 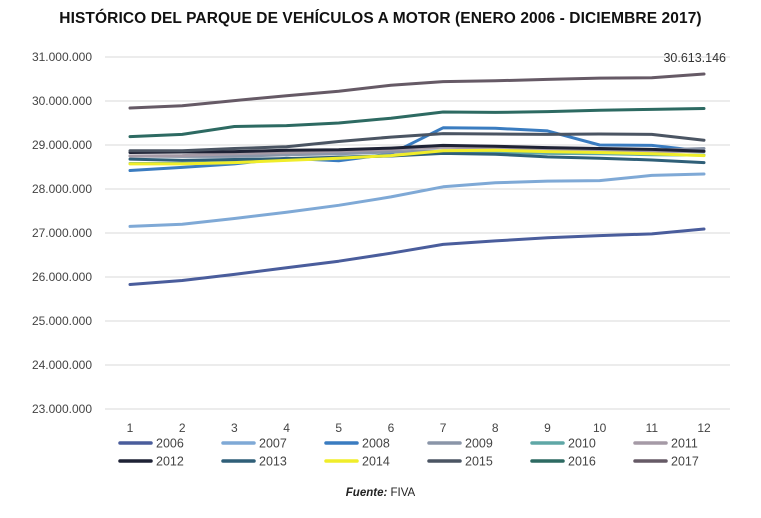 I want to click on y-tick-label: 27.000.000, so click(x=62, y=233).